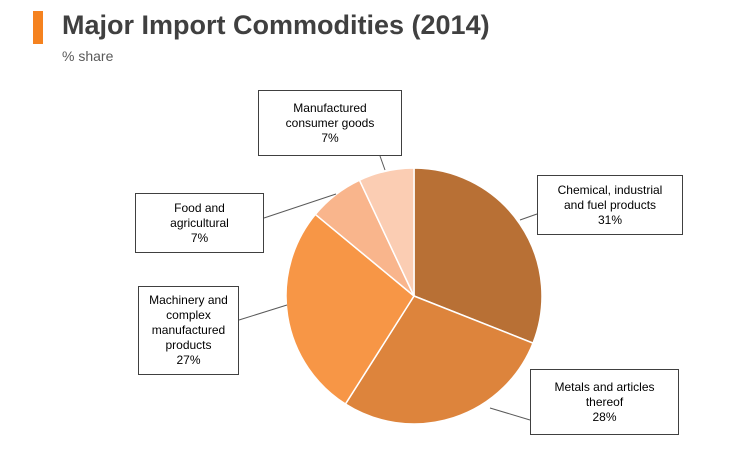  What do you see at coordinates (276, 25) in the screenshot?
I see `chart-title: Major Import Commodities (2014)` at bounding box center [276, 25].